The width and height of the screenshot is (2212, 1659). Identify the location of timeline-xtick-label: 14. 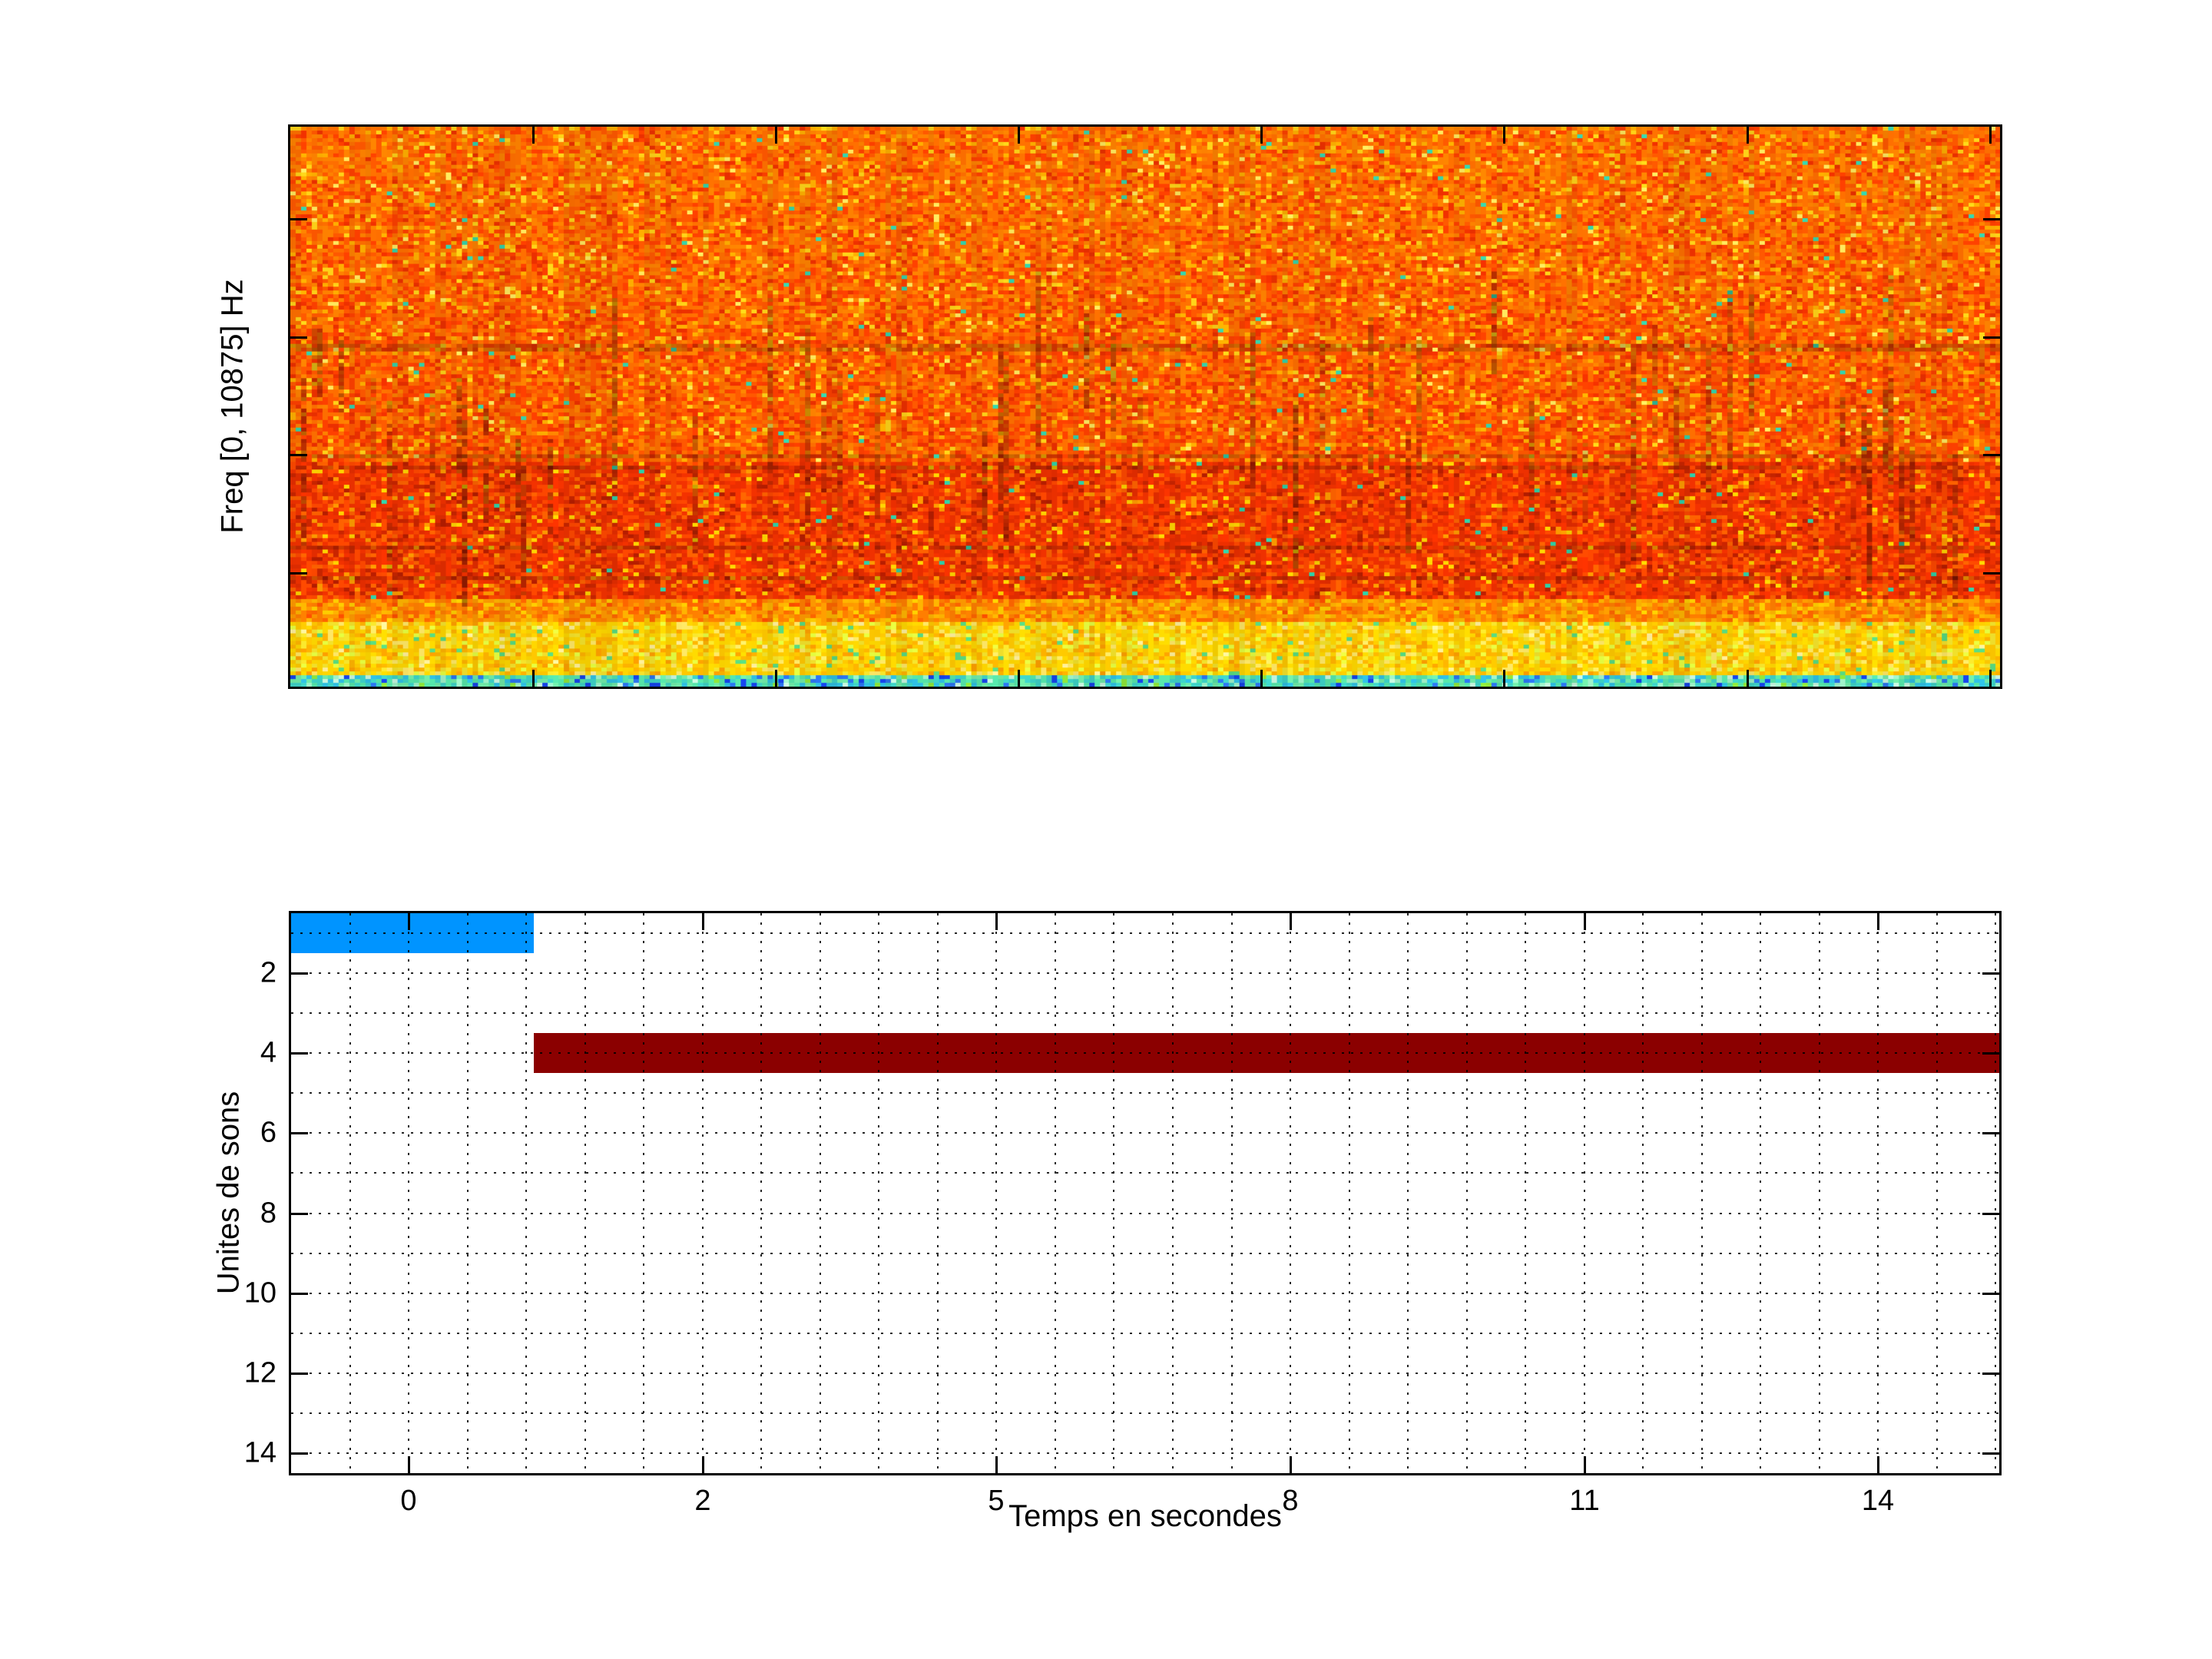
(1878, 1501).